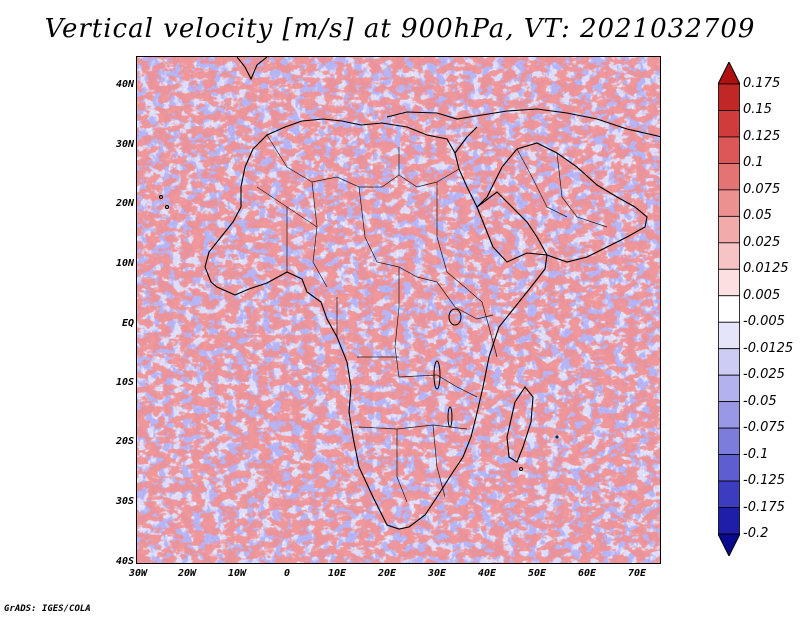 This screenshot has width=800, height=618. Describe the element at coordinates (637, 573) in the screenshot. I see `lon-label-70e: 70E` at that location.